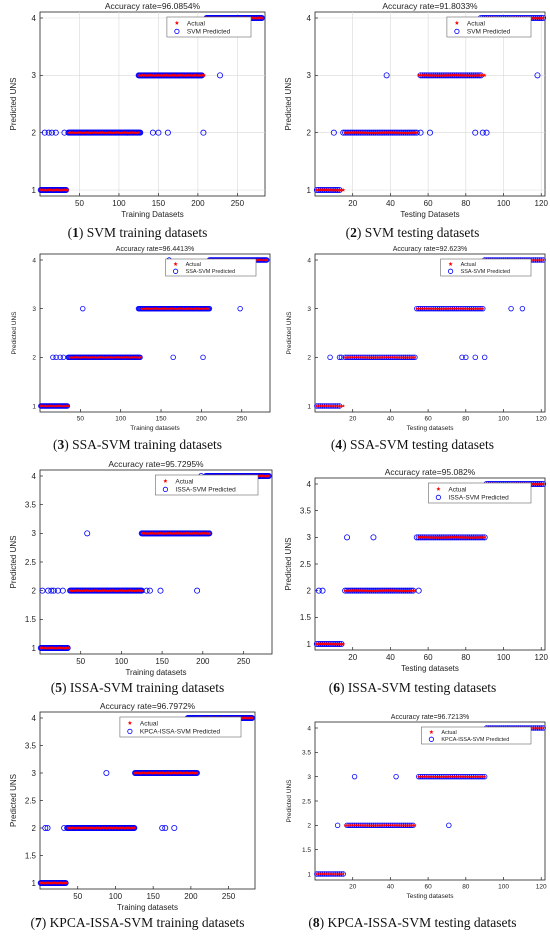  What do you see at coordinates (289, 801) in the screenshot?
I see `y-axis-label: Predicted UNS` at bounding box center [289, 801].